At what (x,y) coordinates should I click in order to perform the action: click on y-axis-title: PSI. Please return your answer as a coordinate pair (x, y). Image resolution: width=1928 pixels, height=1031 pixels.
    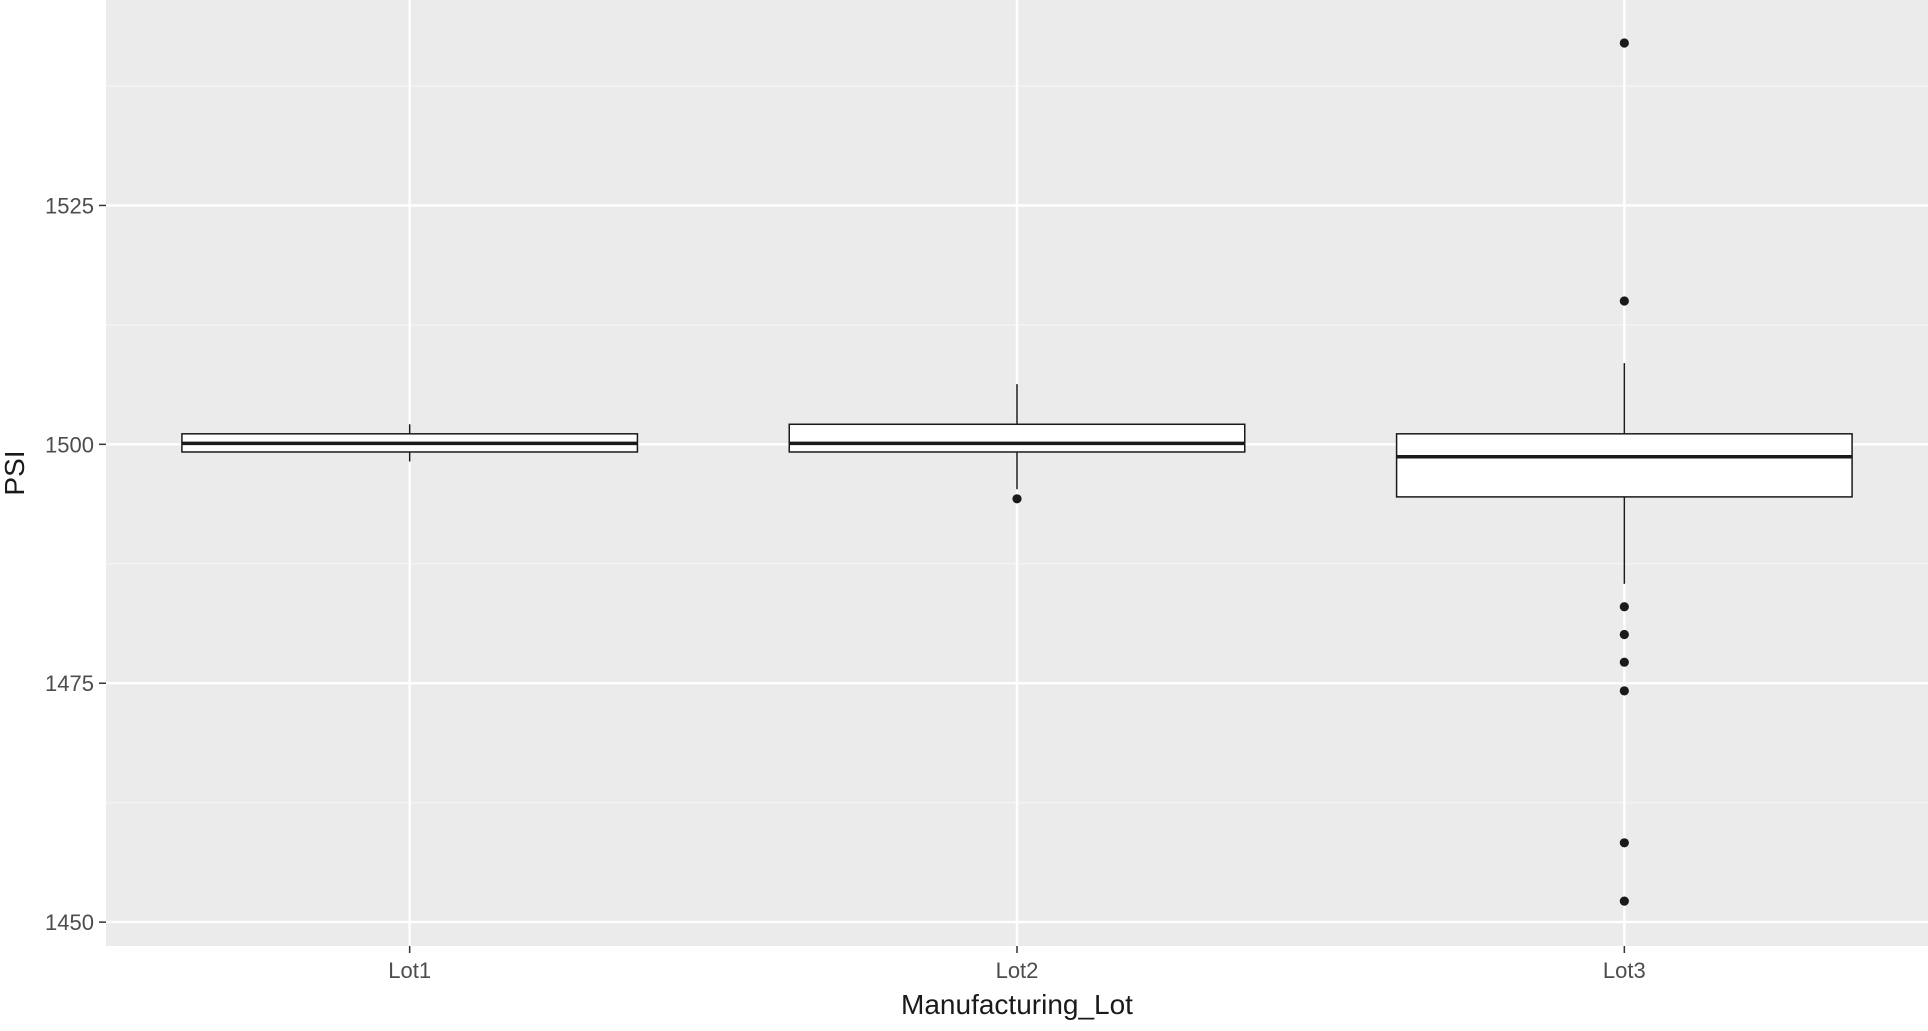
    Looking at the image, I should click on (15, 472).